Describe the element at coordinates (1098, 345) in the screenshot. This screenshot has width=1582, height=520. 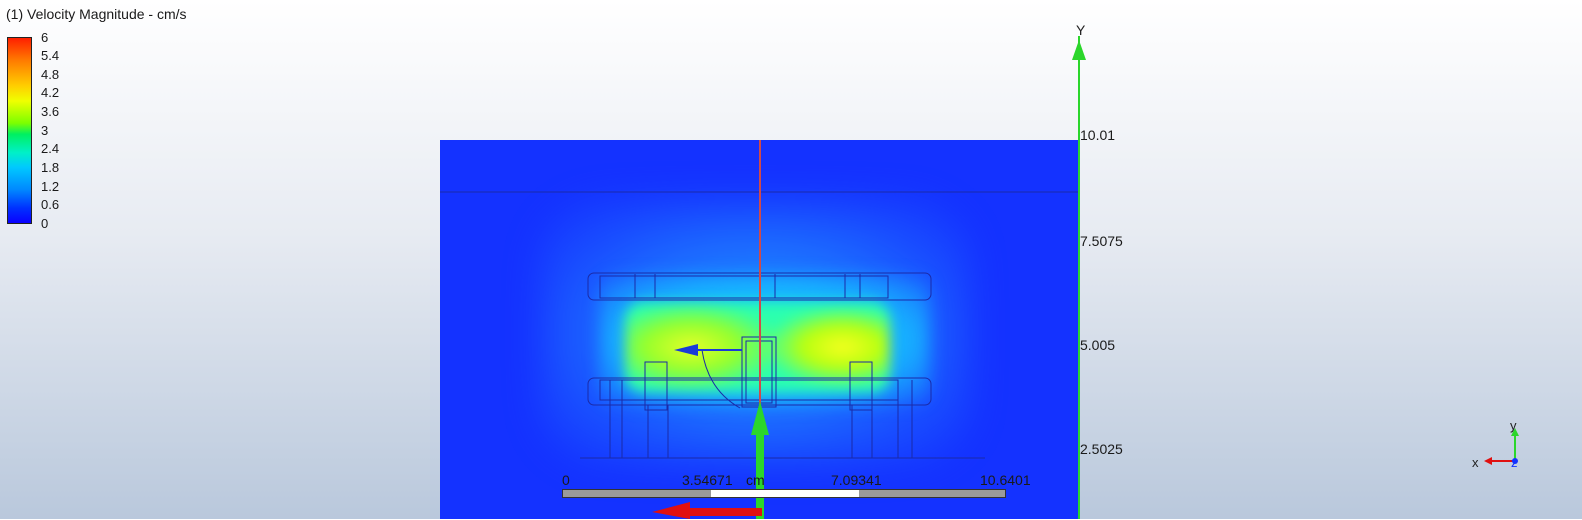
I see `y-axis-tick: 5.005` at that location.